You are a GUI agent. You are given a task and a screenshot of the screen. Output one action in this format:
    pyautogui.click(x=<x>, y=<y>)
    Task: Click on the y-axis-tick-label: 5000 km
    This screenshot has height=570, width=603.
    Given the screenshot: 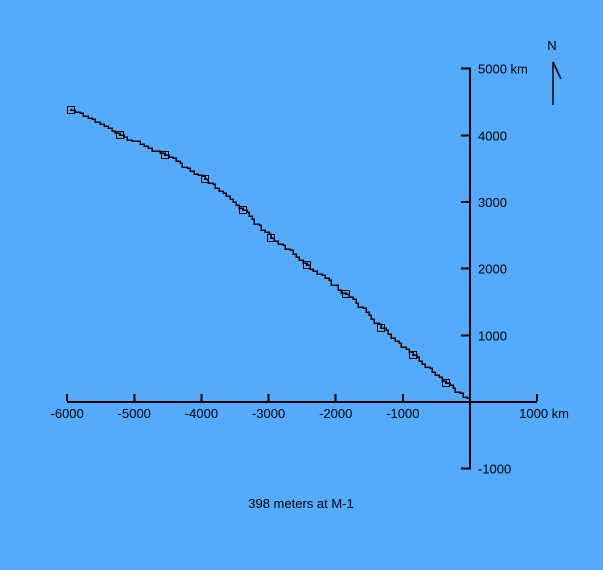 What is the action you would take?
    pyautogui.click(x=503, y=69)
    